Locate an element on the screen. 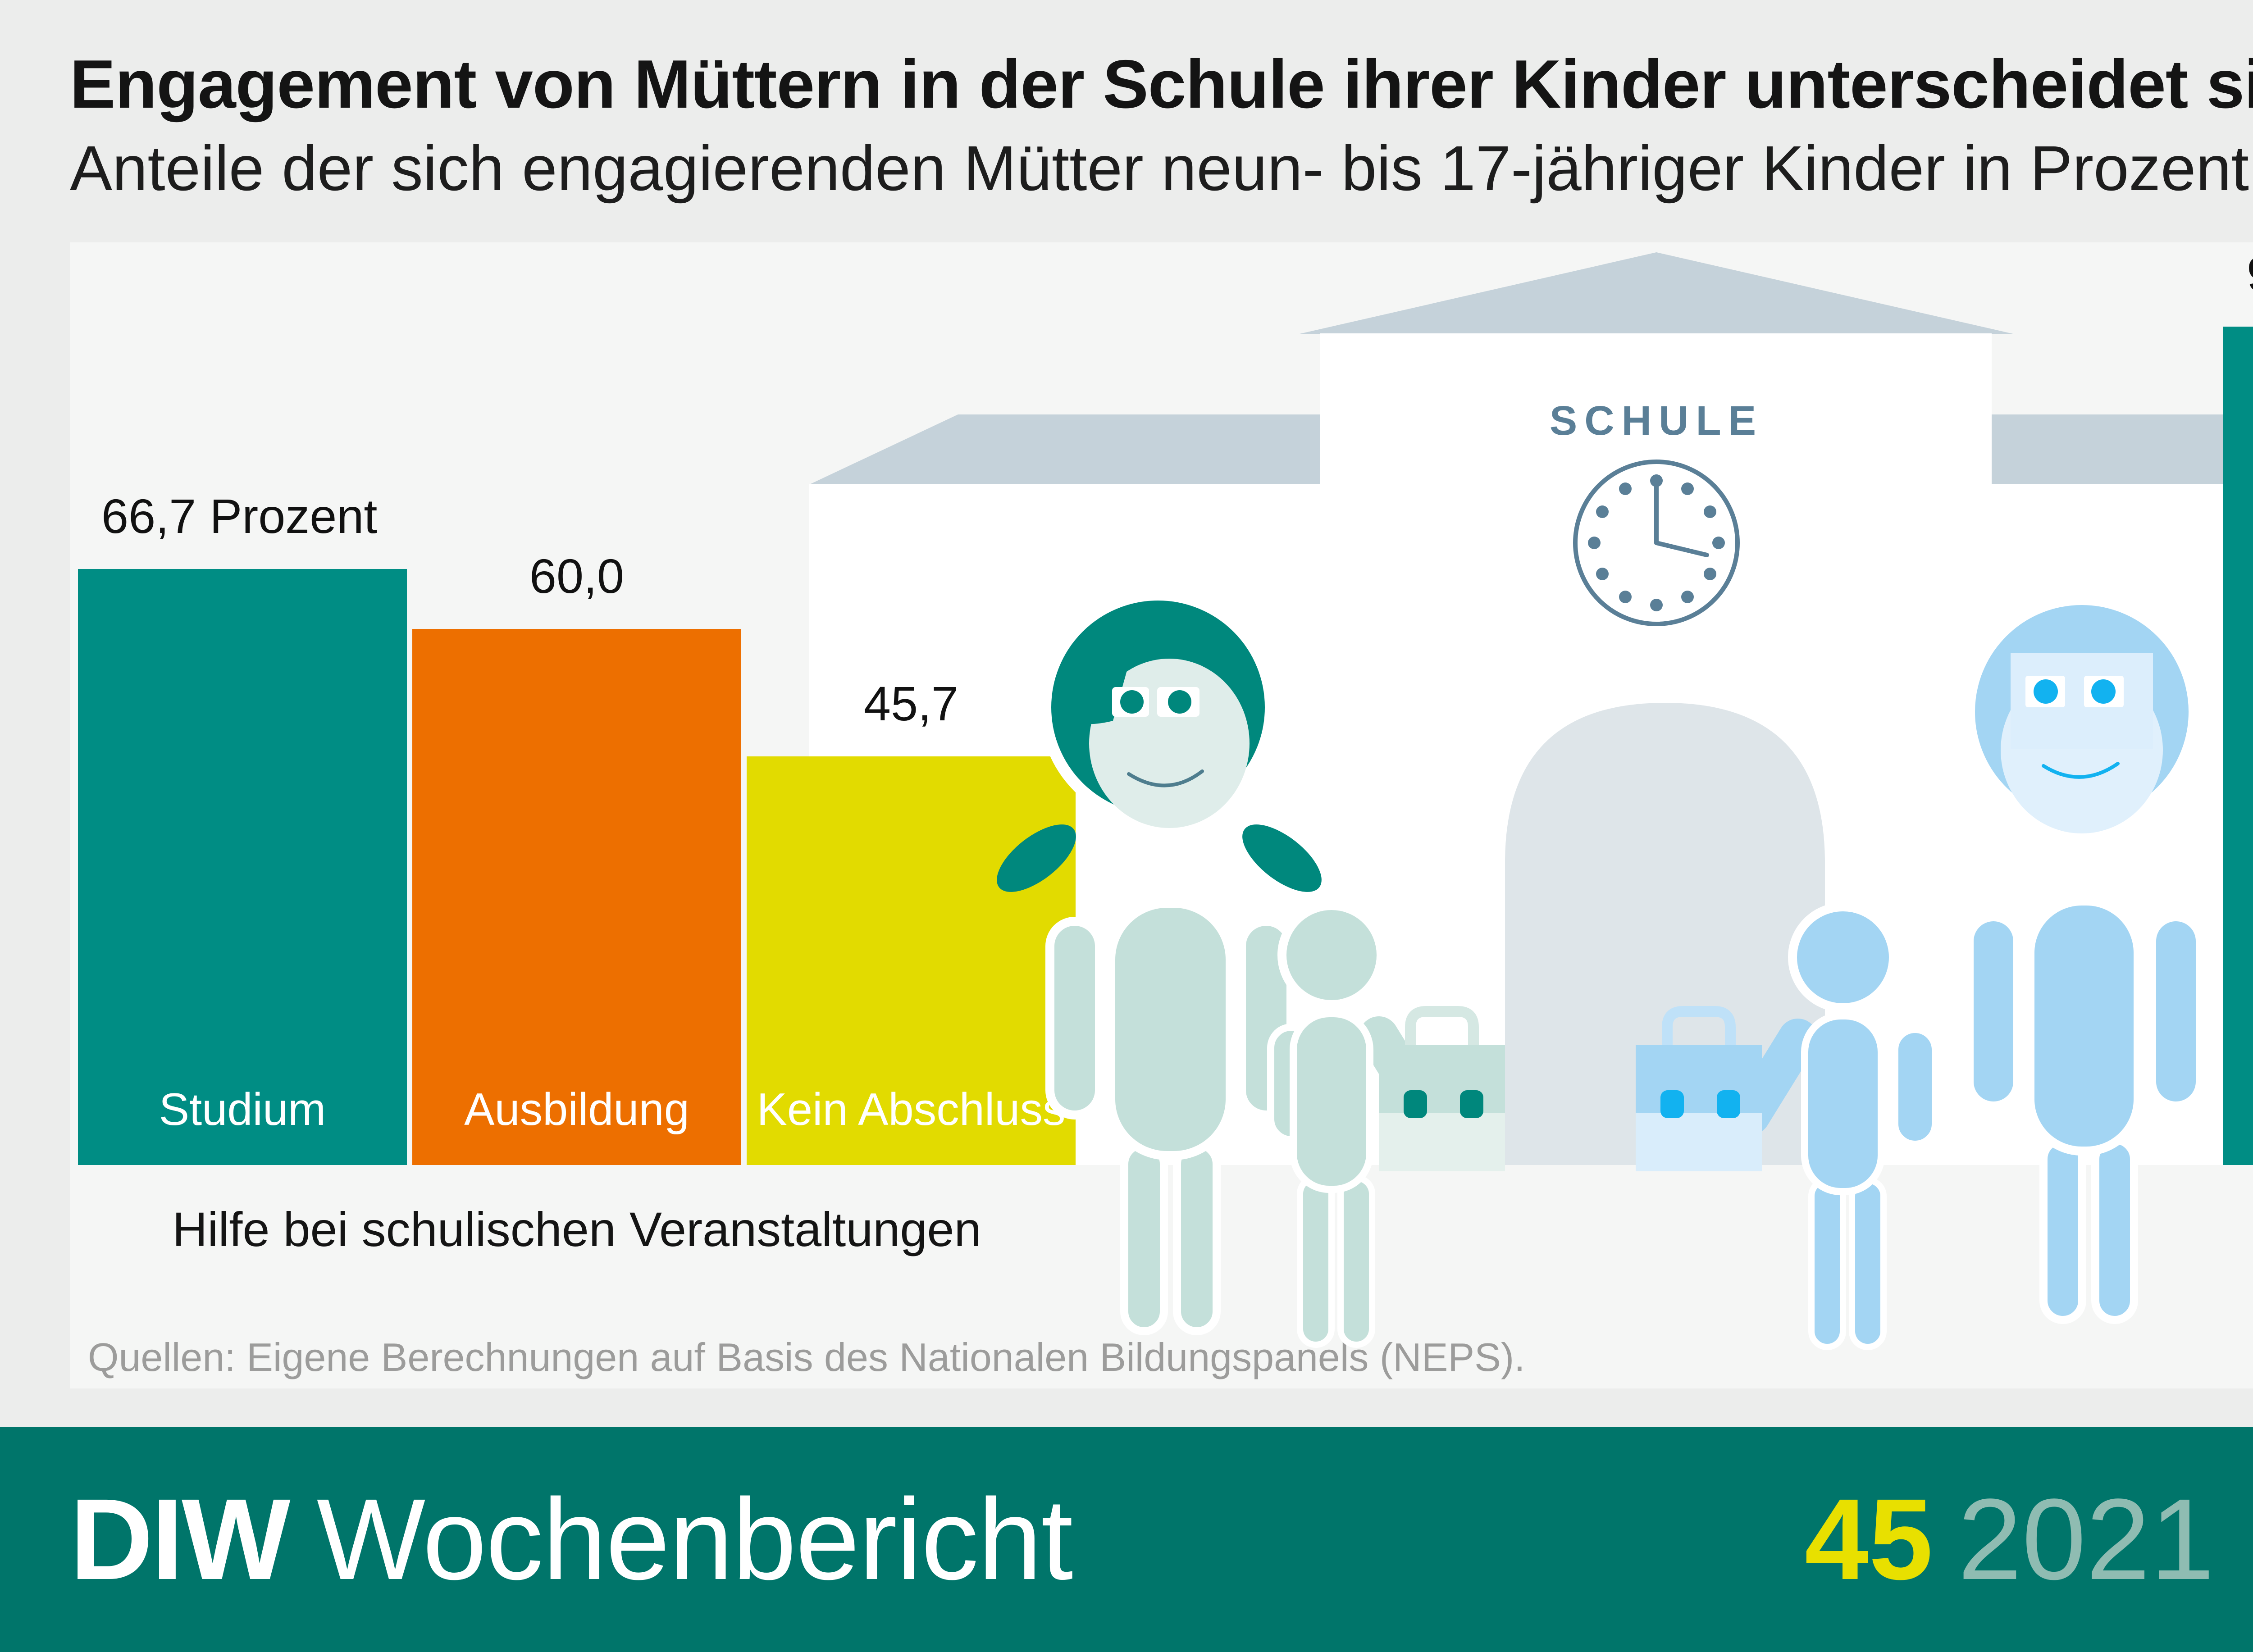 This screenshot has height=1652, width=2253. caption-hilfe: Hilfe bei schulischen Veranstaltungen is located at coordinates (576, 1229).